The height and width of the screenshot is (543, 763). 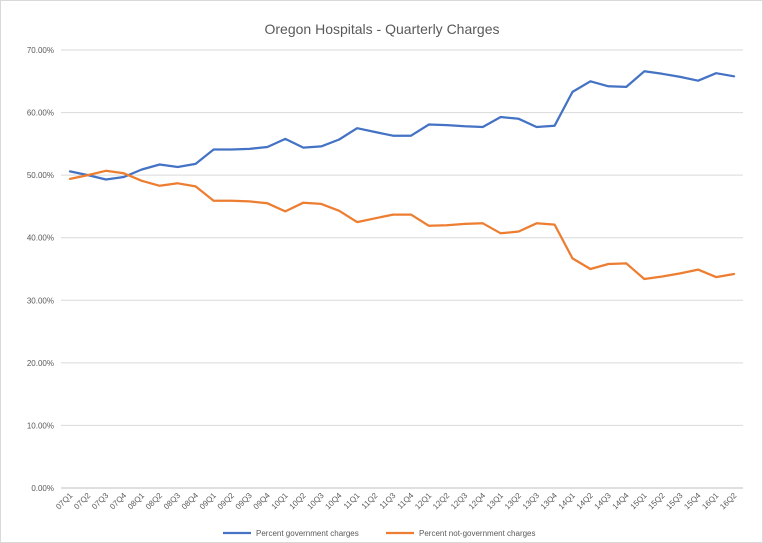 What do you see at coordinates (710, 501) in the screenshot?
I see `x-tick-label: 16Q1` at bounding box center [710, 501].